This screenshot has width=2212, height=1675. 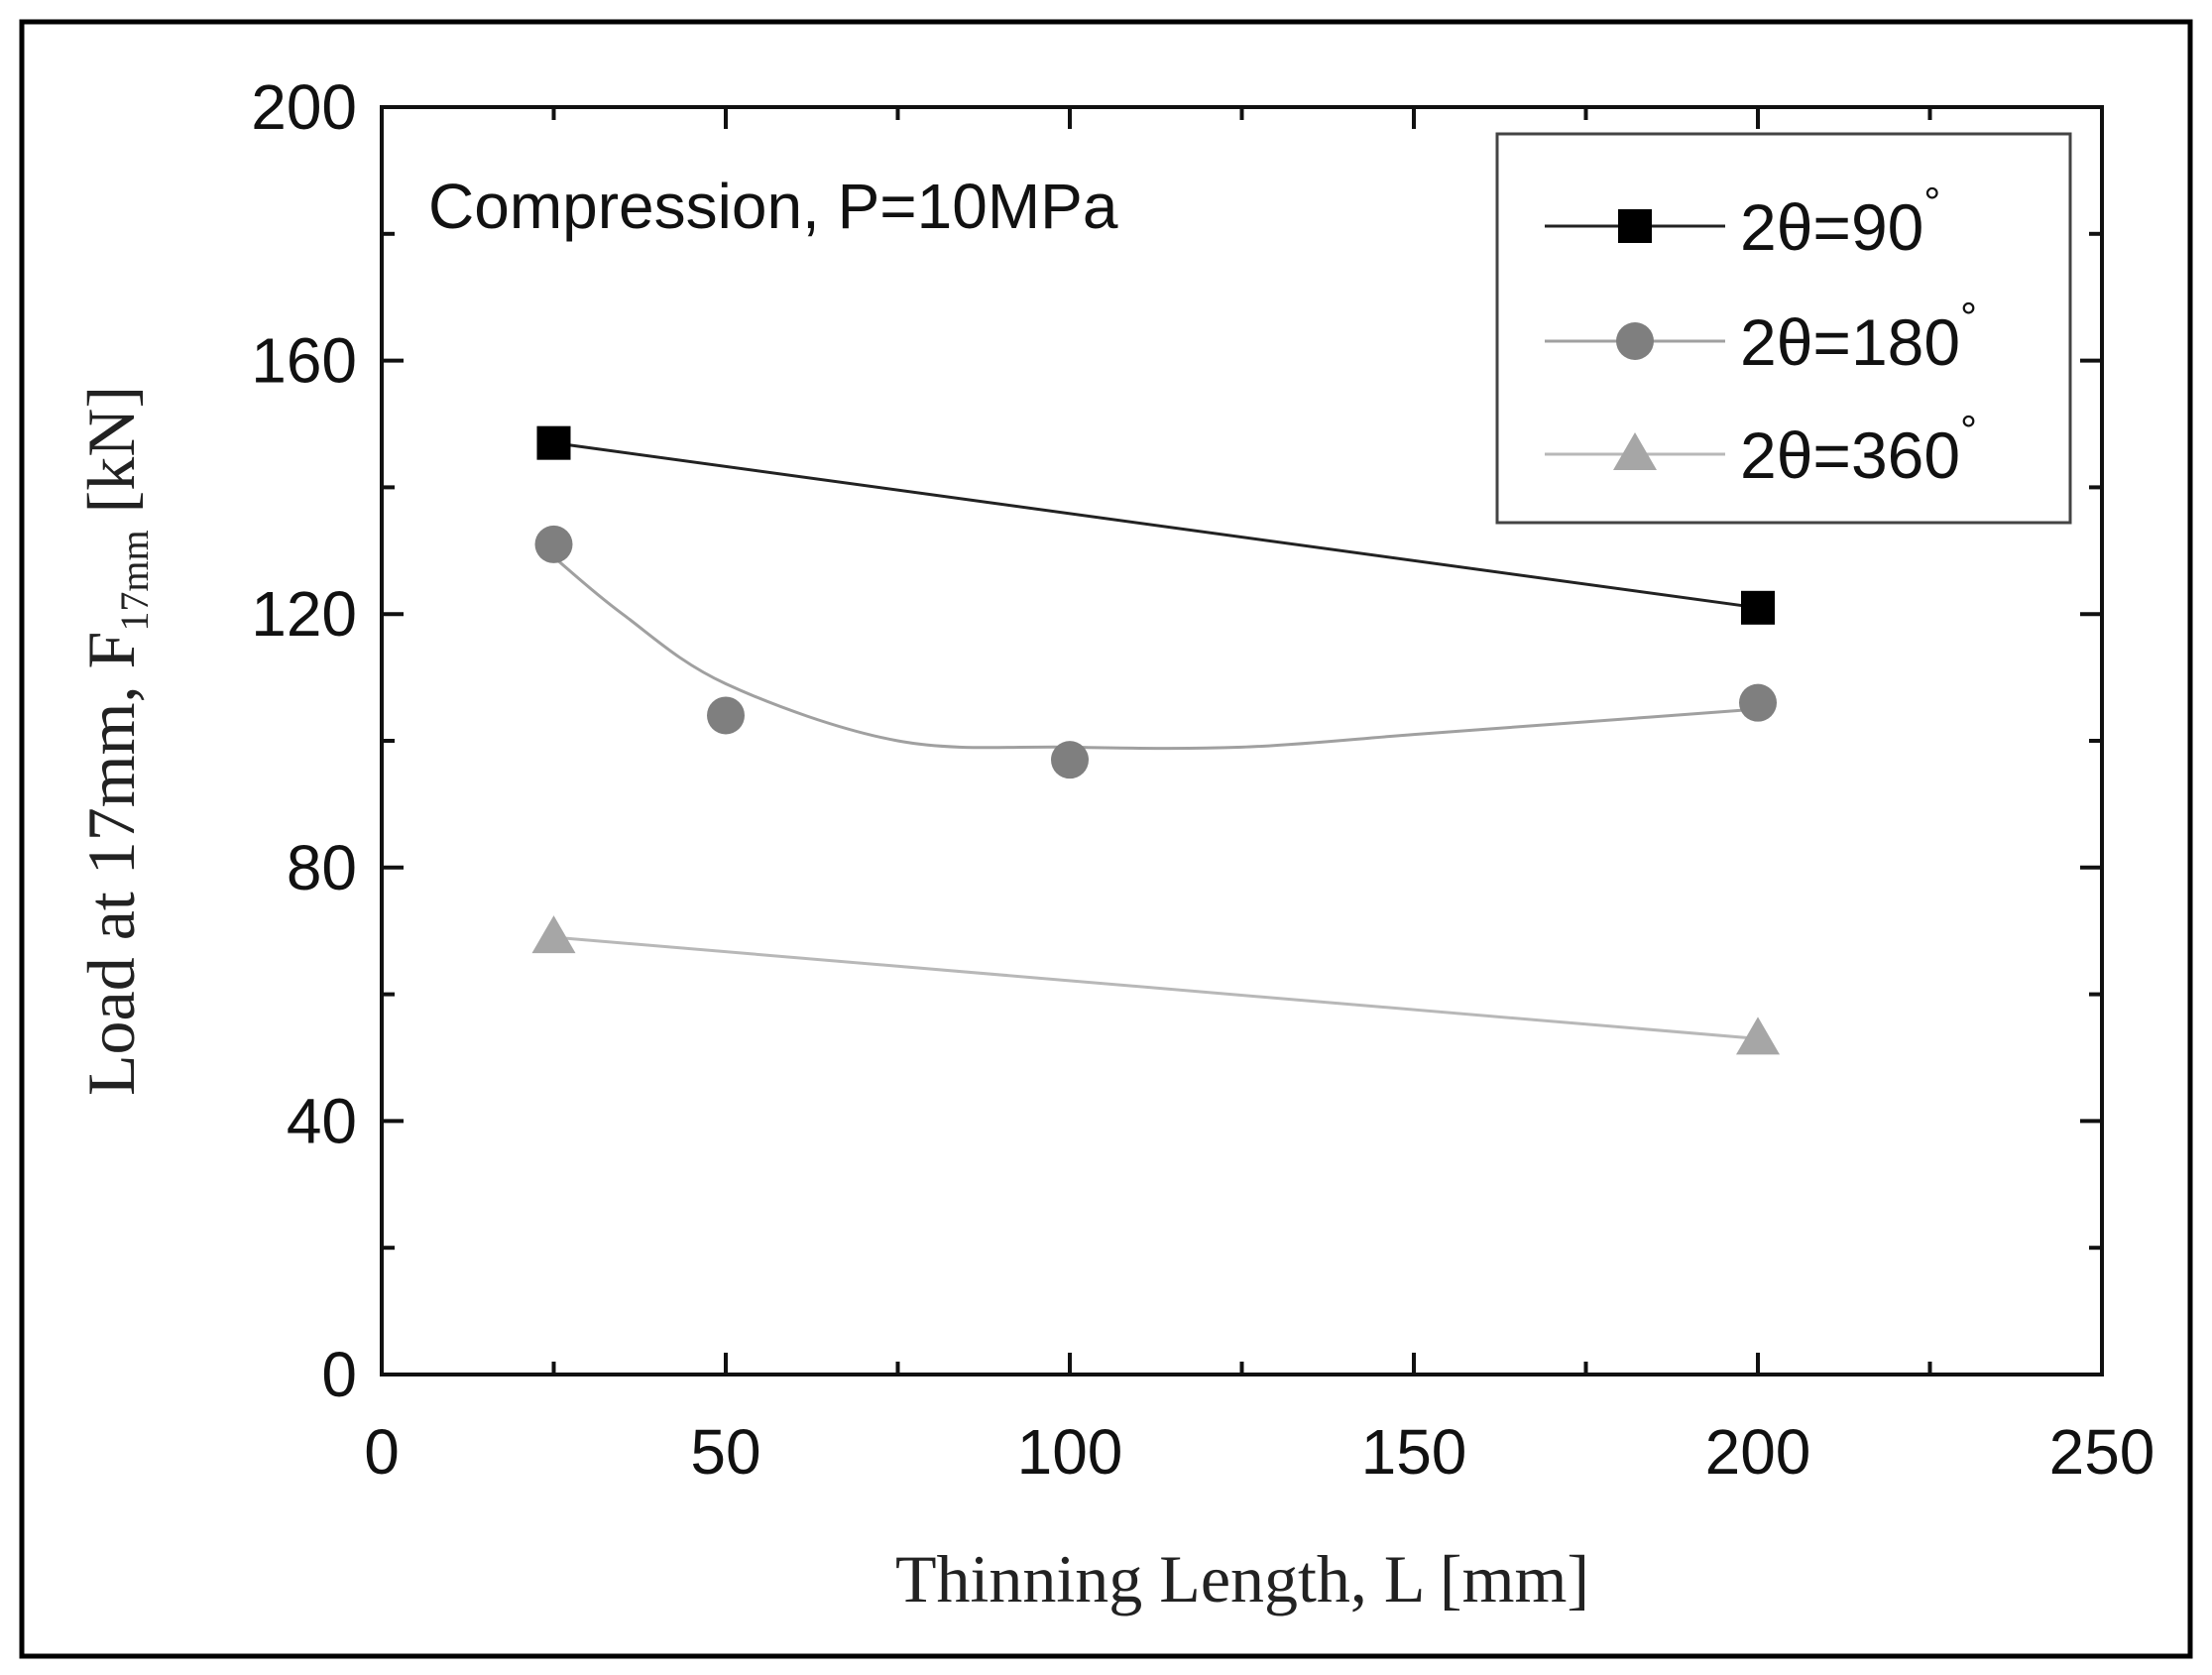 I want to click on y-axis-title-suffix: [kN], so click(x=111, y=458).